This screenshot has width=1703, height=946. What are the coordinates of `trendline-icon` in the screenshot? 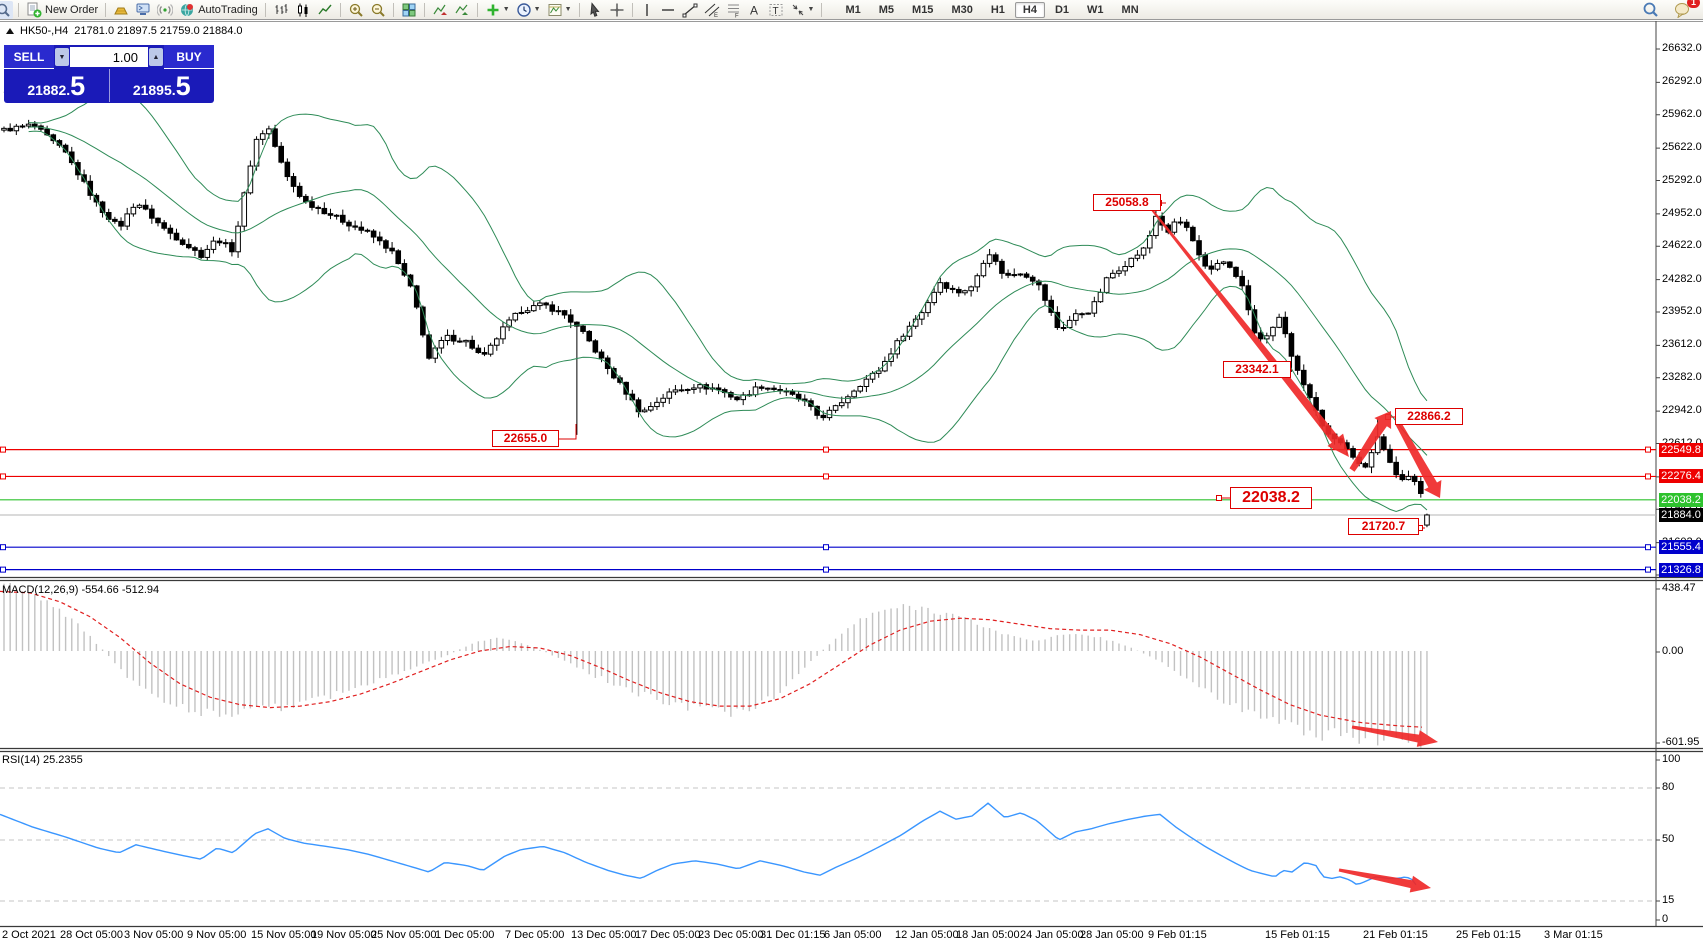 It's located at (690, 10).